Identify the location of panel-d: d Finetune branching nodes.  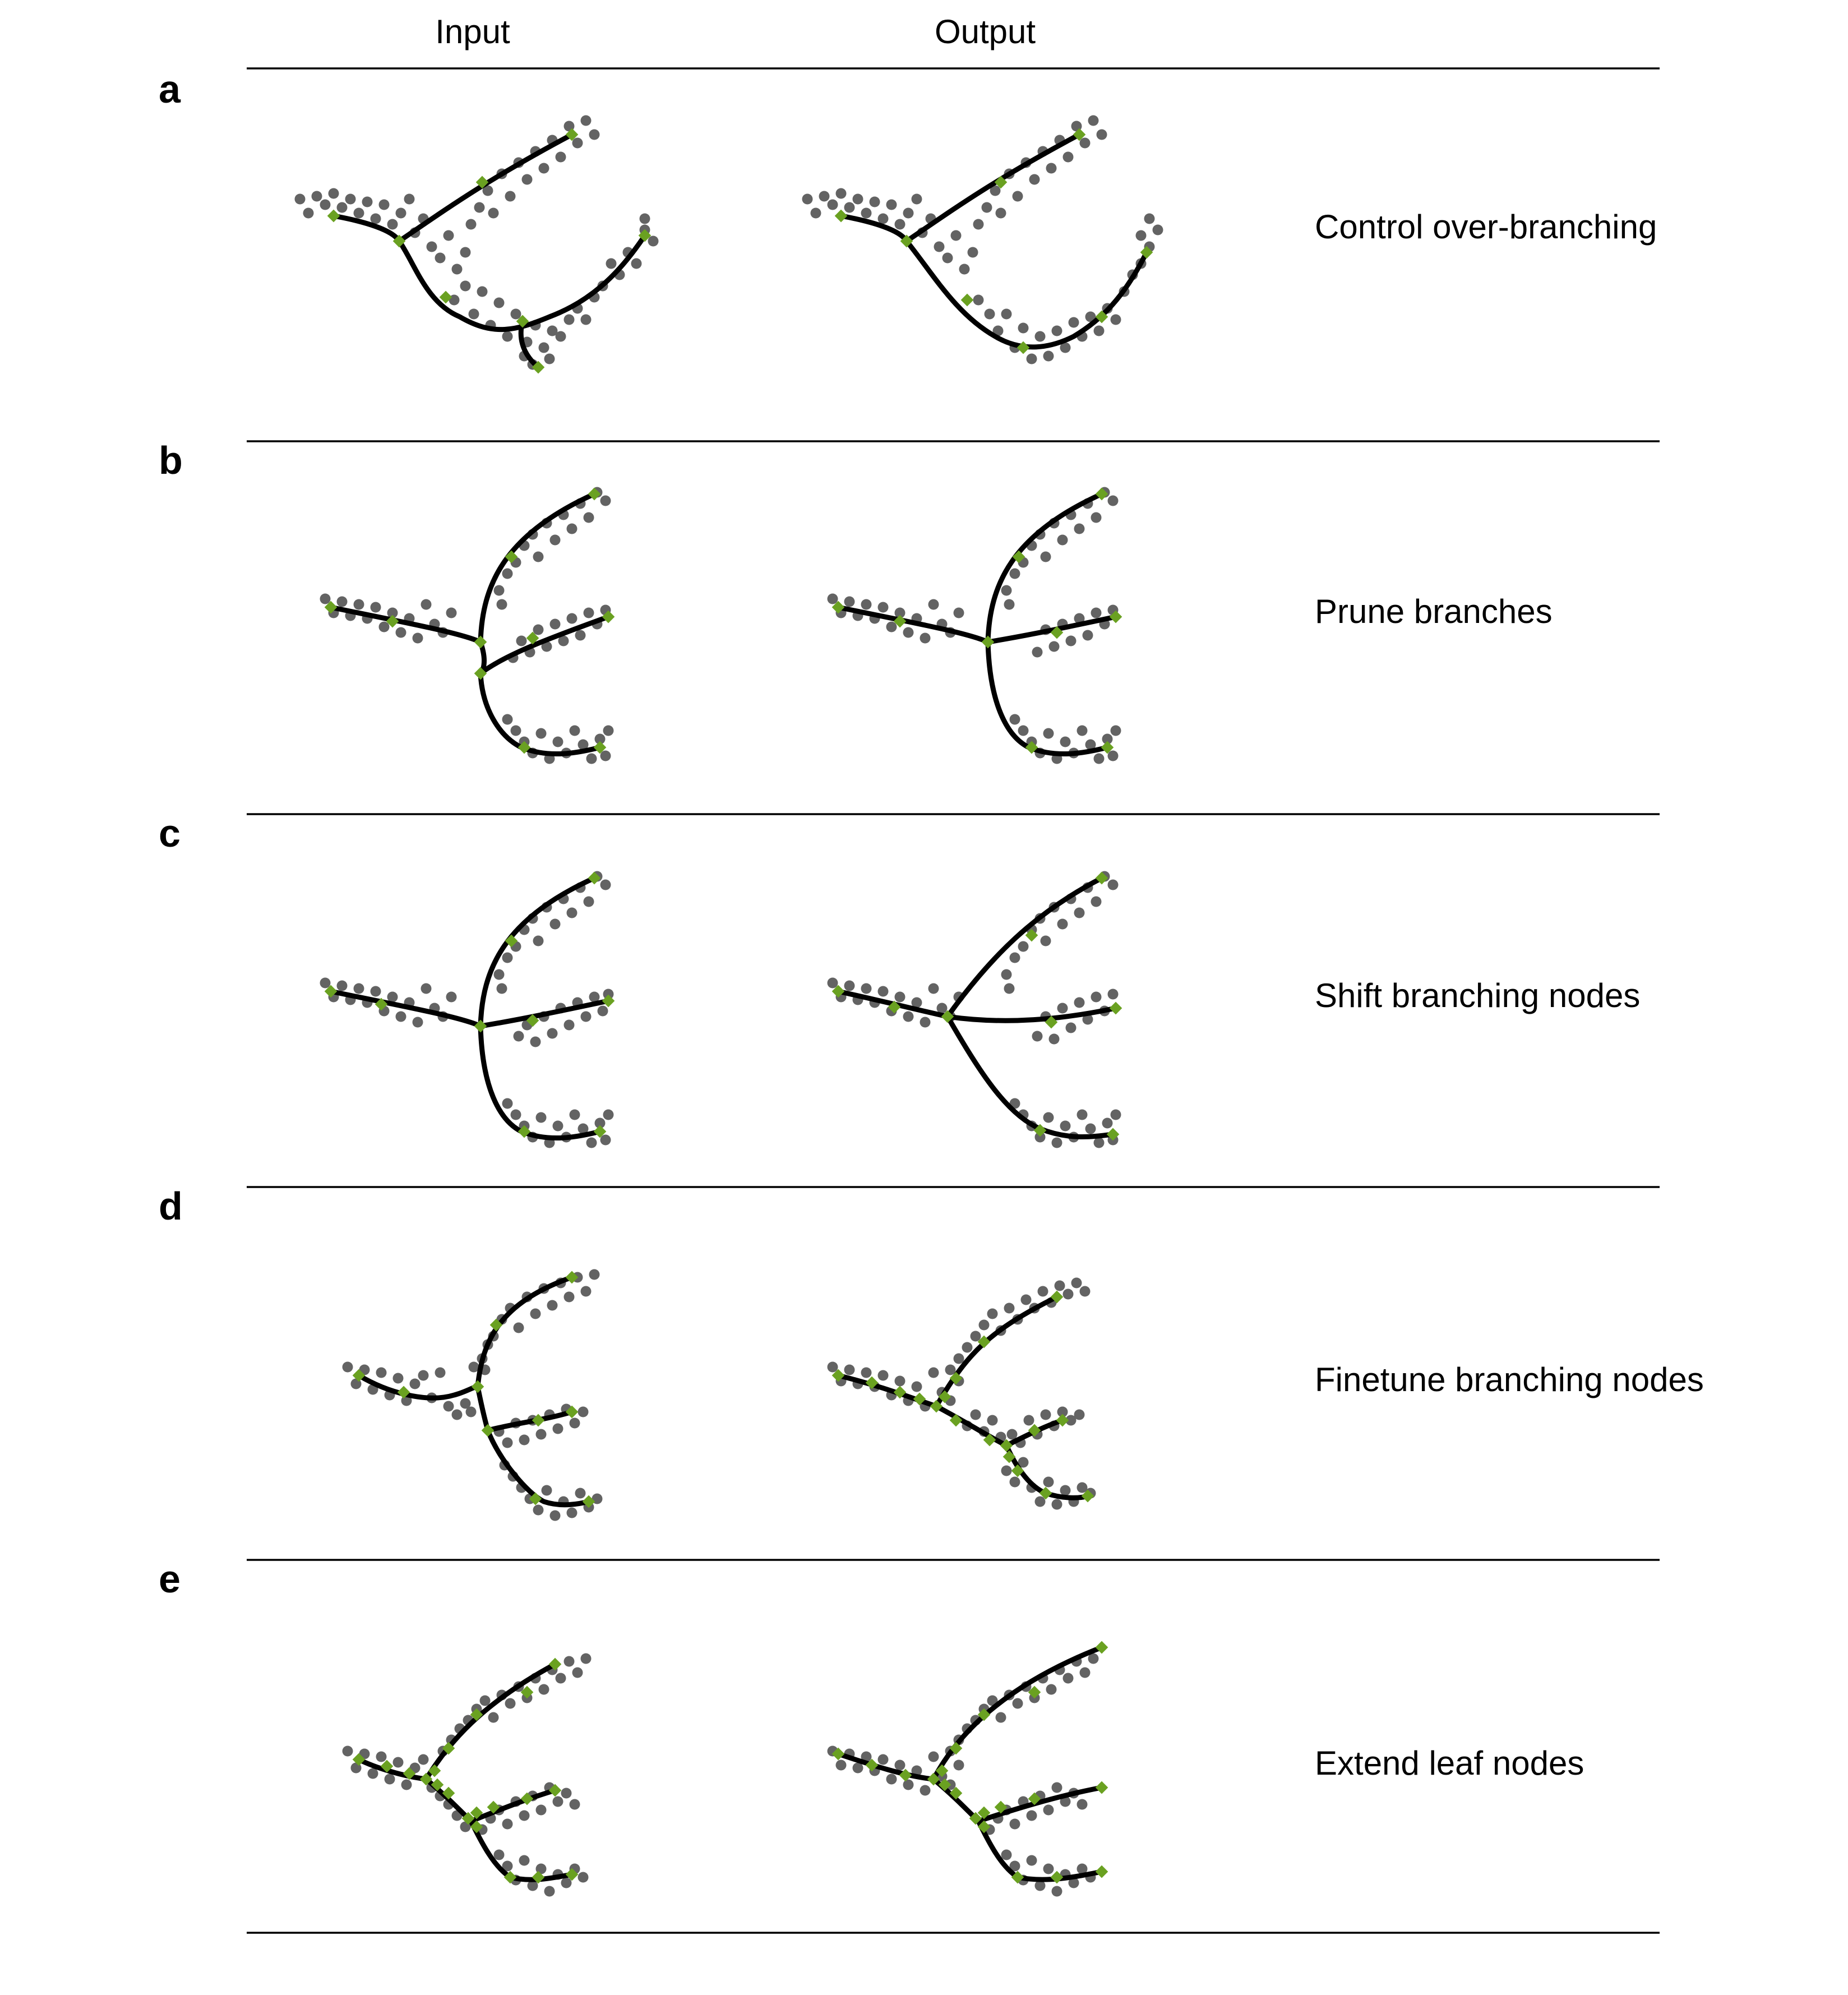
(931, 1352).